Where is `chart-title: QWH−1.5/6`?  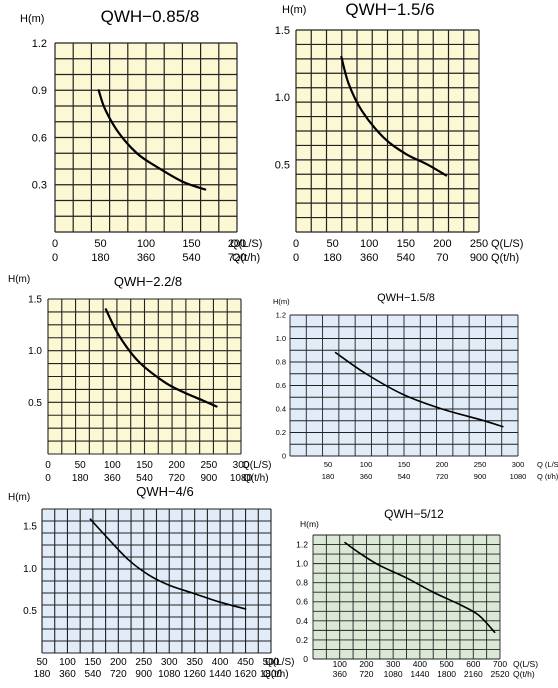
chart-title: QWH−1.5/6 is located at coordinates (389, 9).